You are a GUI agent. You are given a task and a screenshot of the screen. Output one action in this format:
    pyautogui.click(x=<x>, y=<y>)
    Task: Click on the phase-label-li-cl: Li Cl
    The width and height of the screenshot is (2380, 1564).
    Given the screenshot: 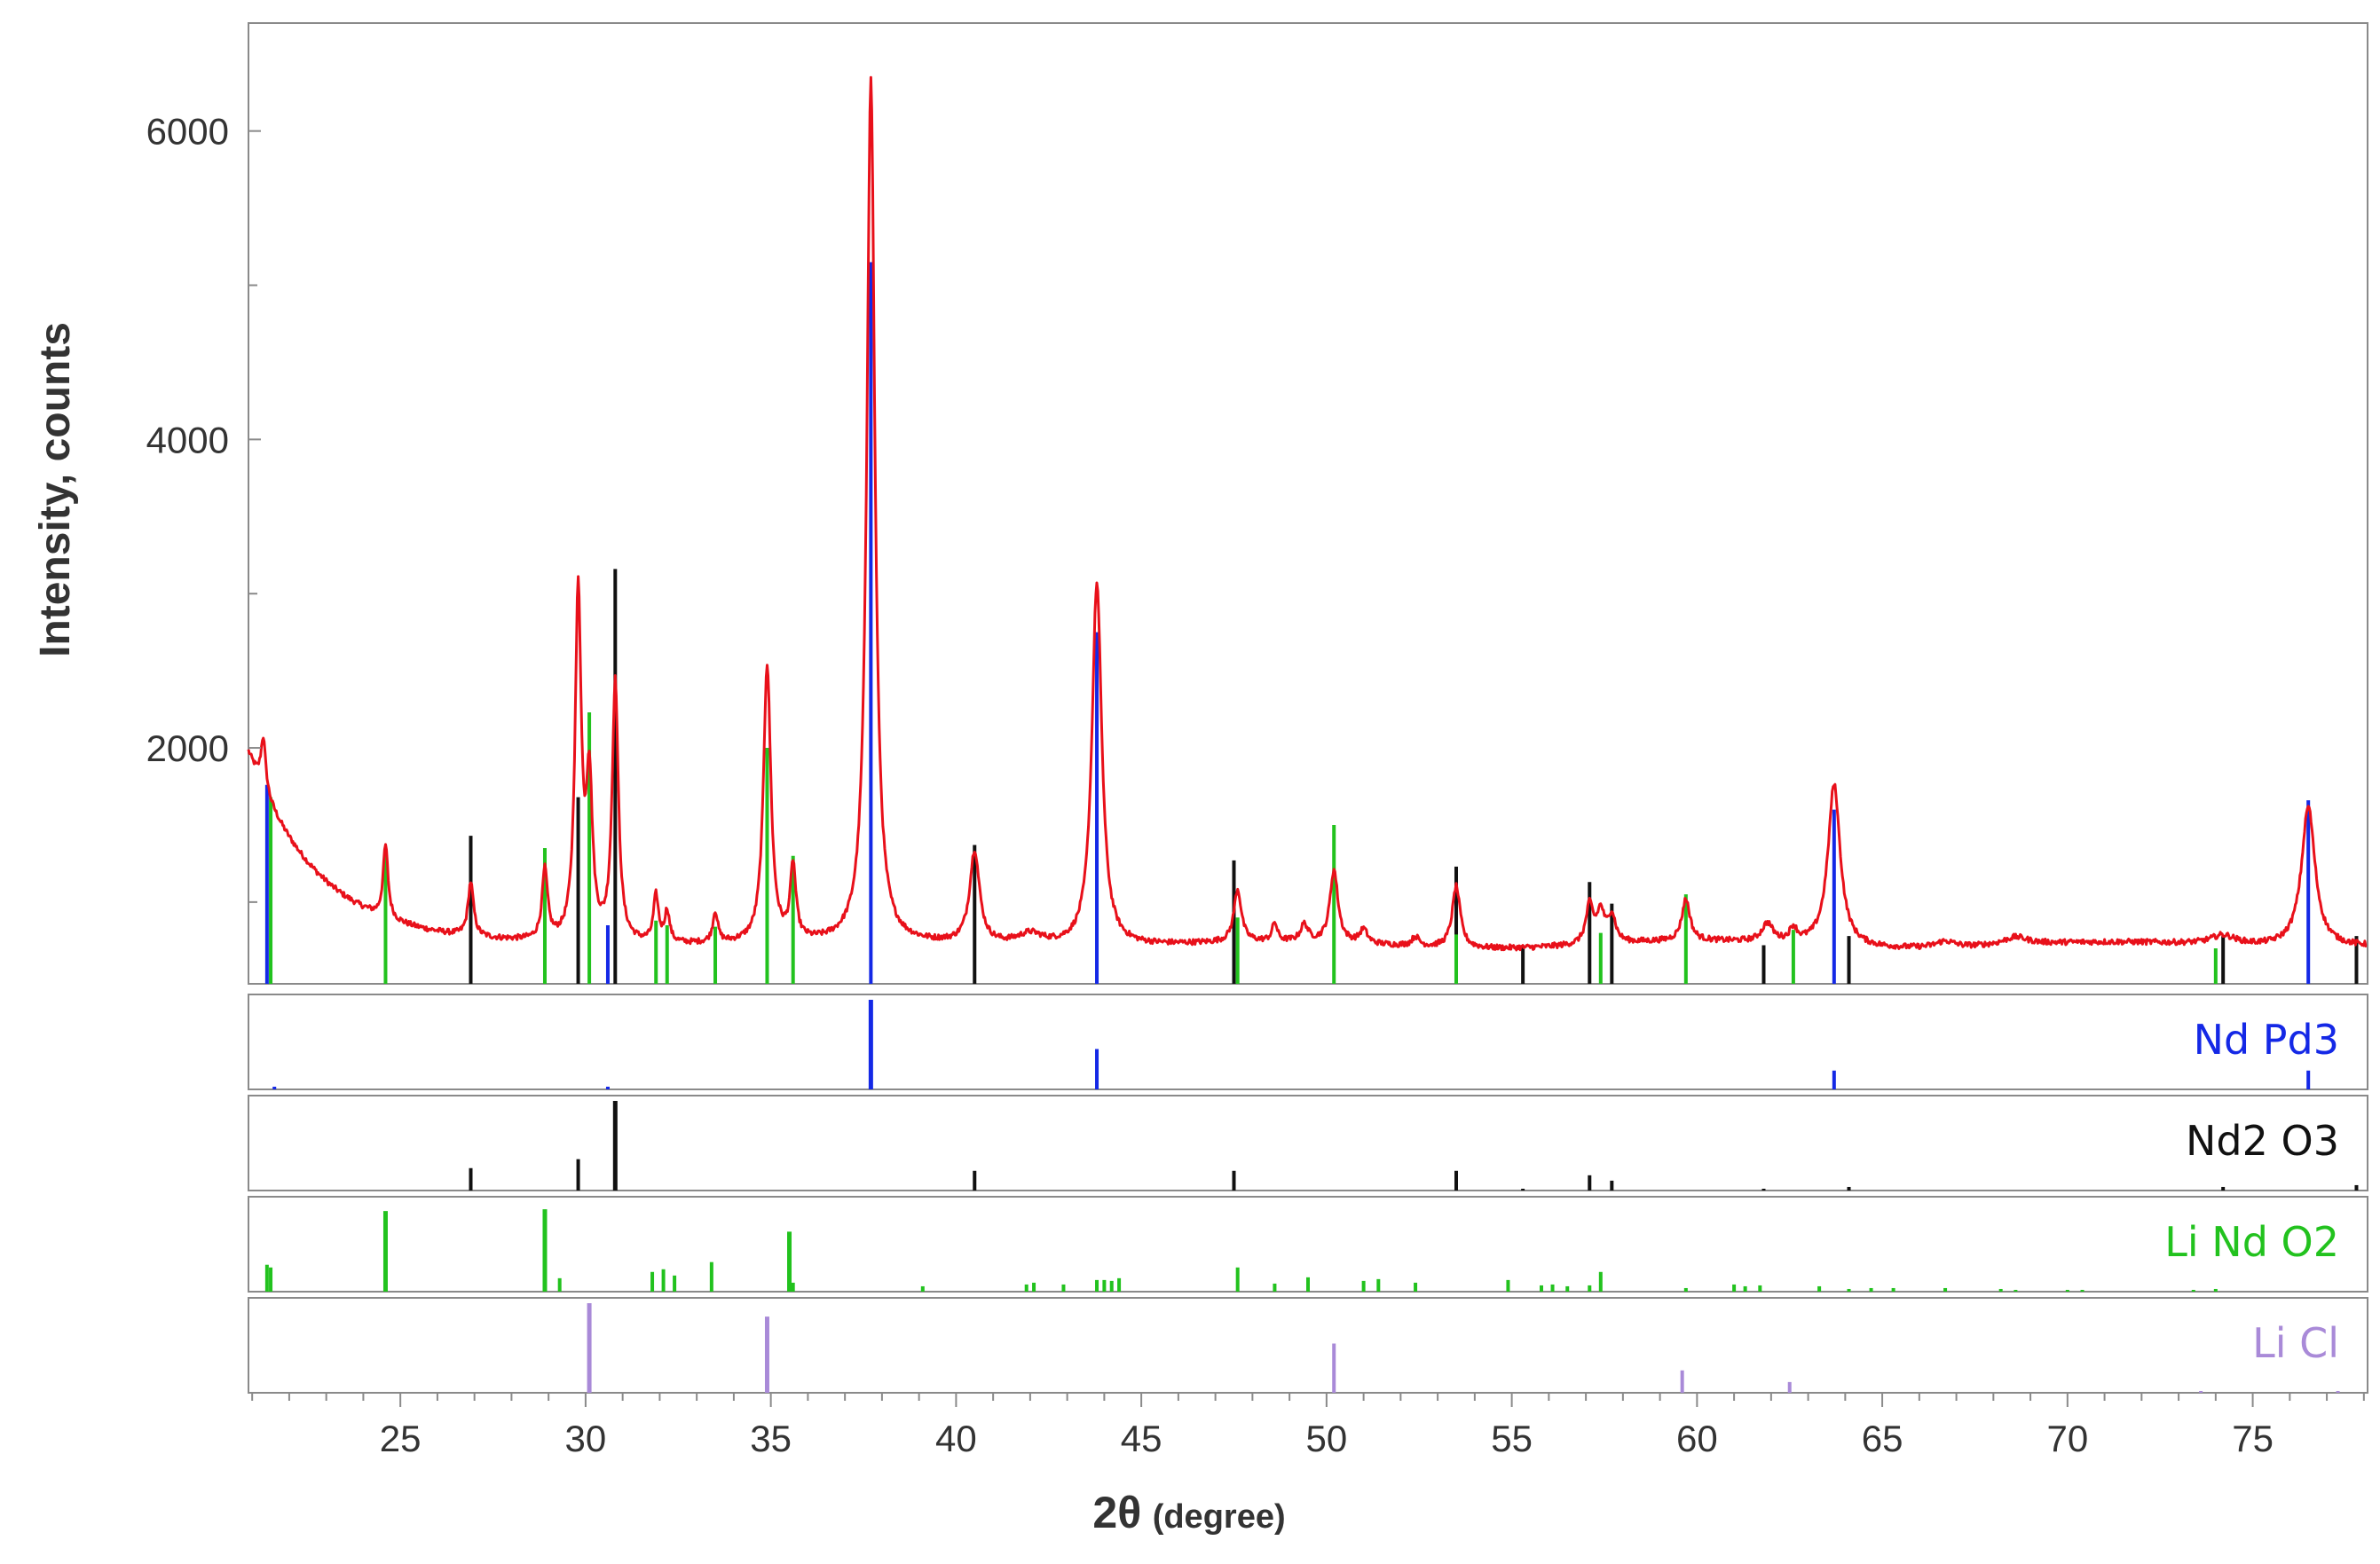 What is the action you would take?
    pyautogui.click(x=2295, y=1343)
    